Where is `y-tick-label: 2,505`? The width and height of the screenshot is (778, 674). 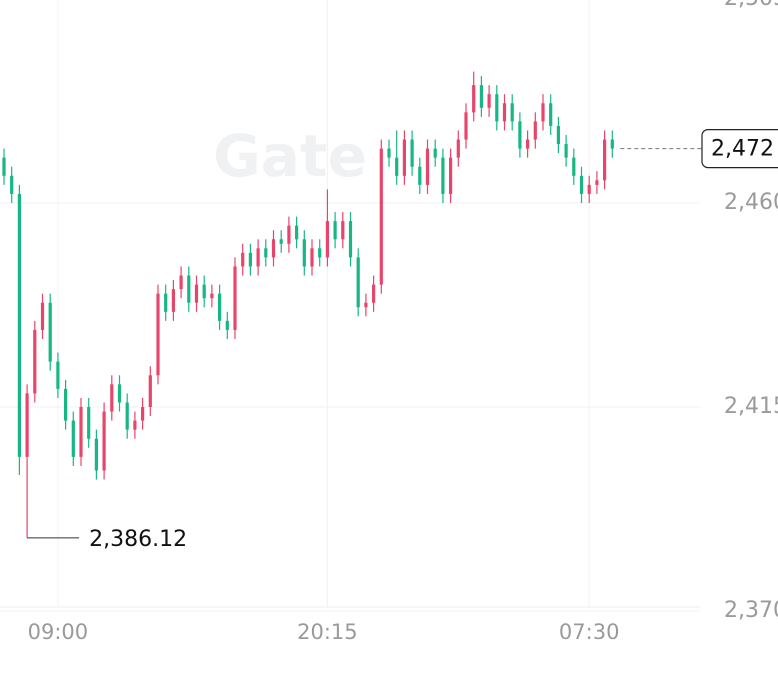
y-tick-label: 2,505 is located at coordinates (751, 5).